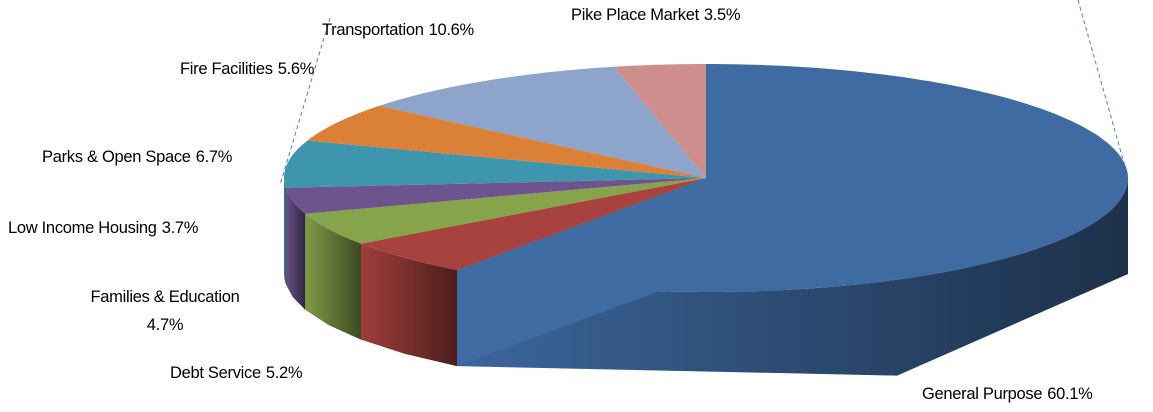 This screenshot has width=1153, height=412. Describe the element at coordinates (296, 69) in the screenshot. I see `value-label: 5.6%` at that location.